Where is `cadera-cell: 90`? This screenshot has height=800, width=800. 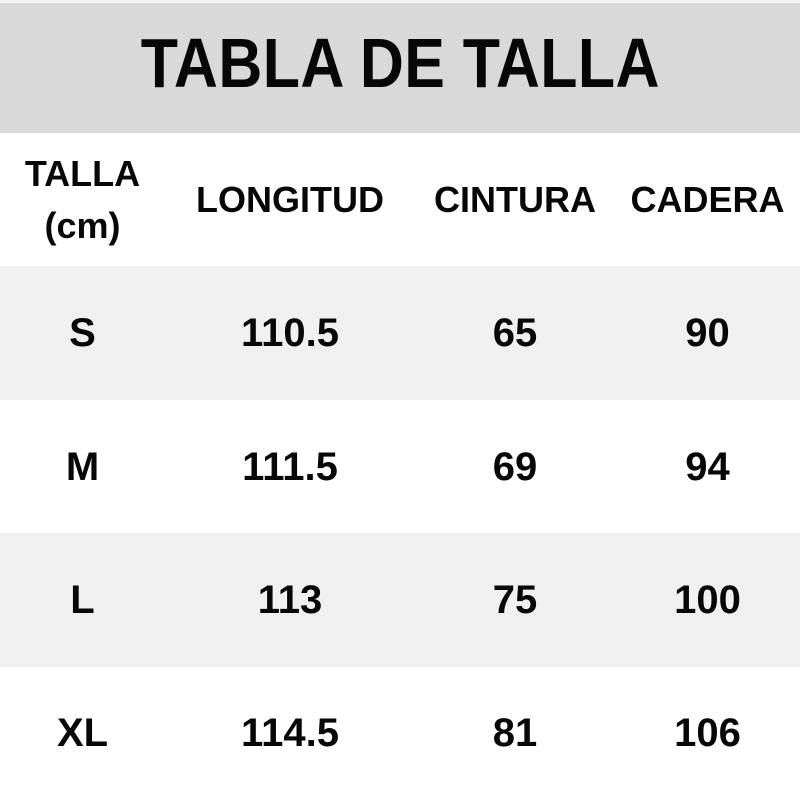 cadera-cell: 90 is located at coordinates (707, 333).